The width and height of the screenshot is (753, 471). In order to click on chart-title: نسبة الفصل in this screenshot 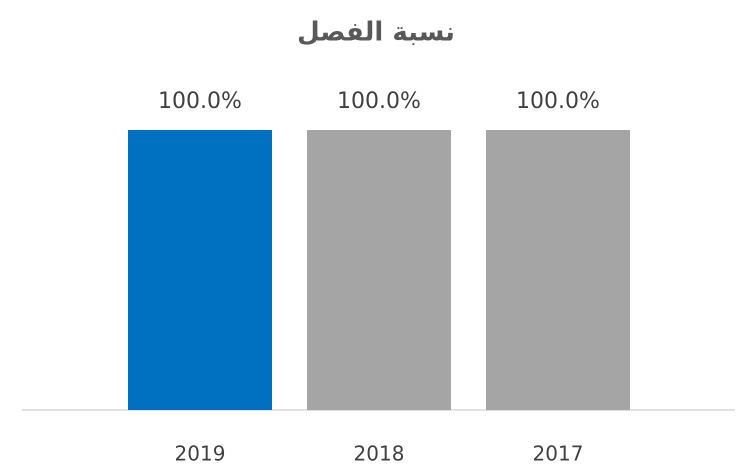, I will do `click(376, 33)`.